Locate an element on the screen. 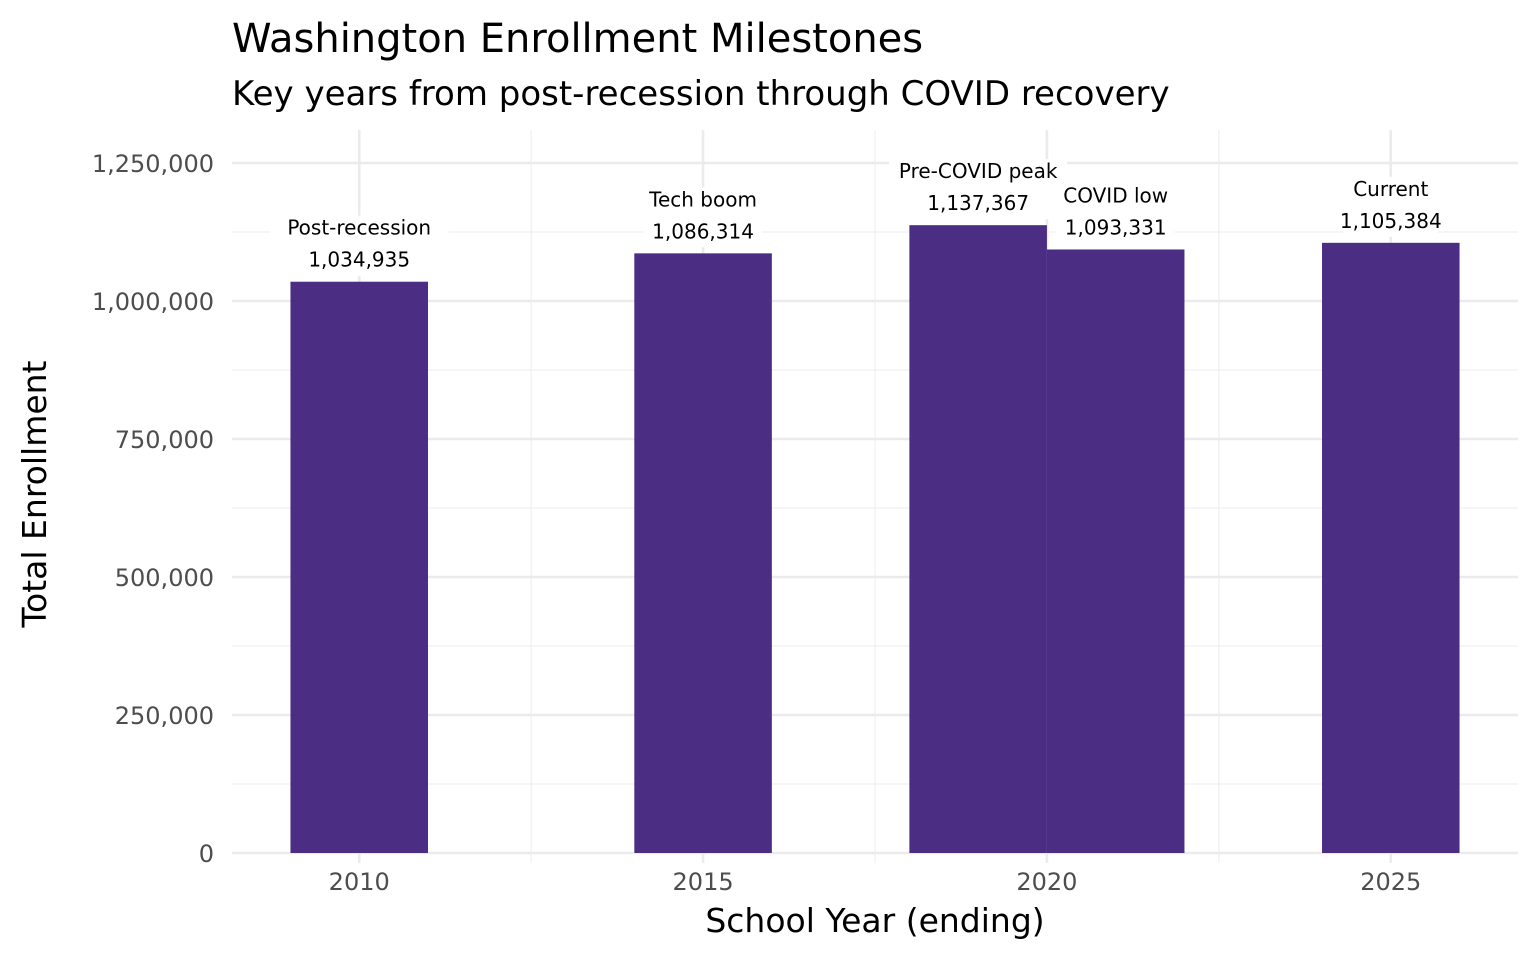 This screenshot has height=960, width=1536. annotation-label: COVID low is located at coordinates (1115, 195).